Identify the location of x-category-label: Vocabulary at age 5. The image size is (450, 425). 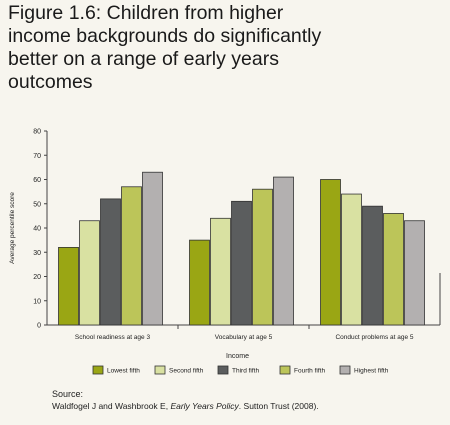
(244, 337).